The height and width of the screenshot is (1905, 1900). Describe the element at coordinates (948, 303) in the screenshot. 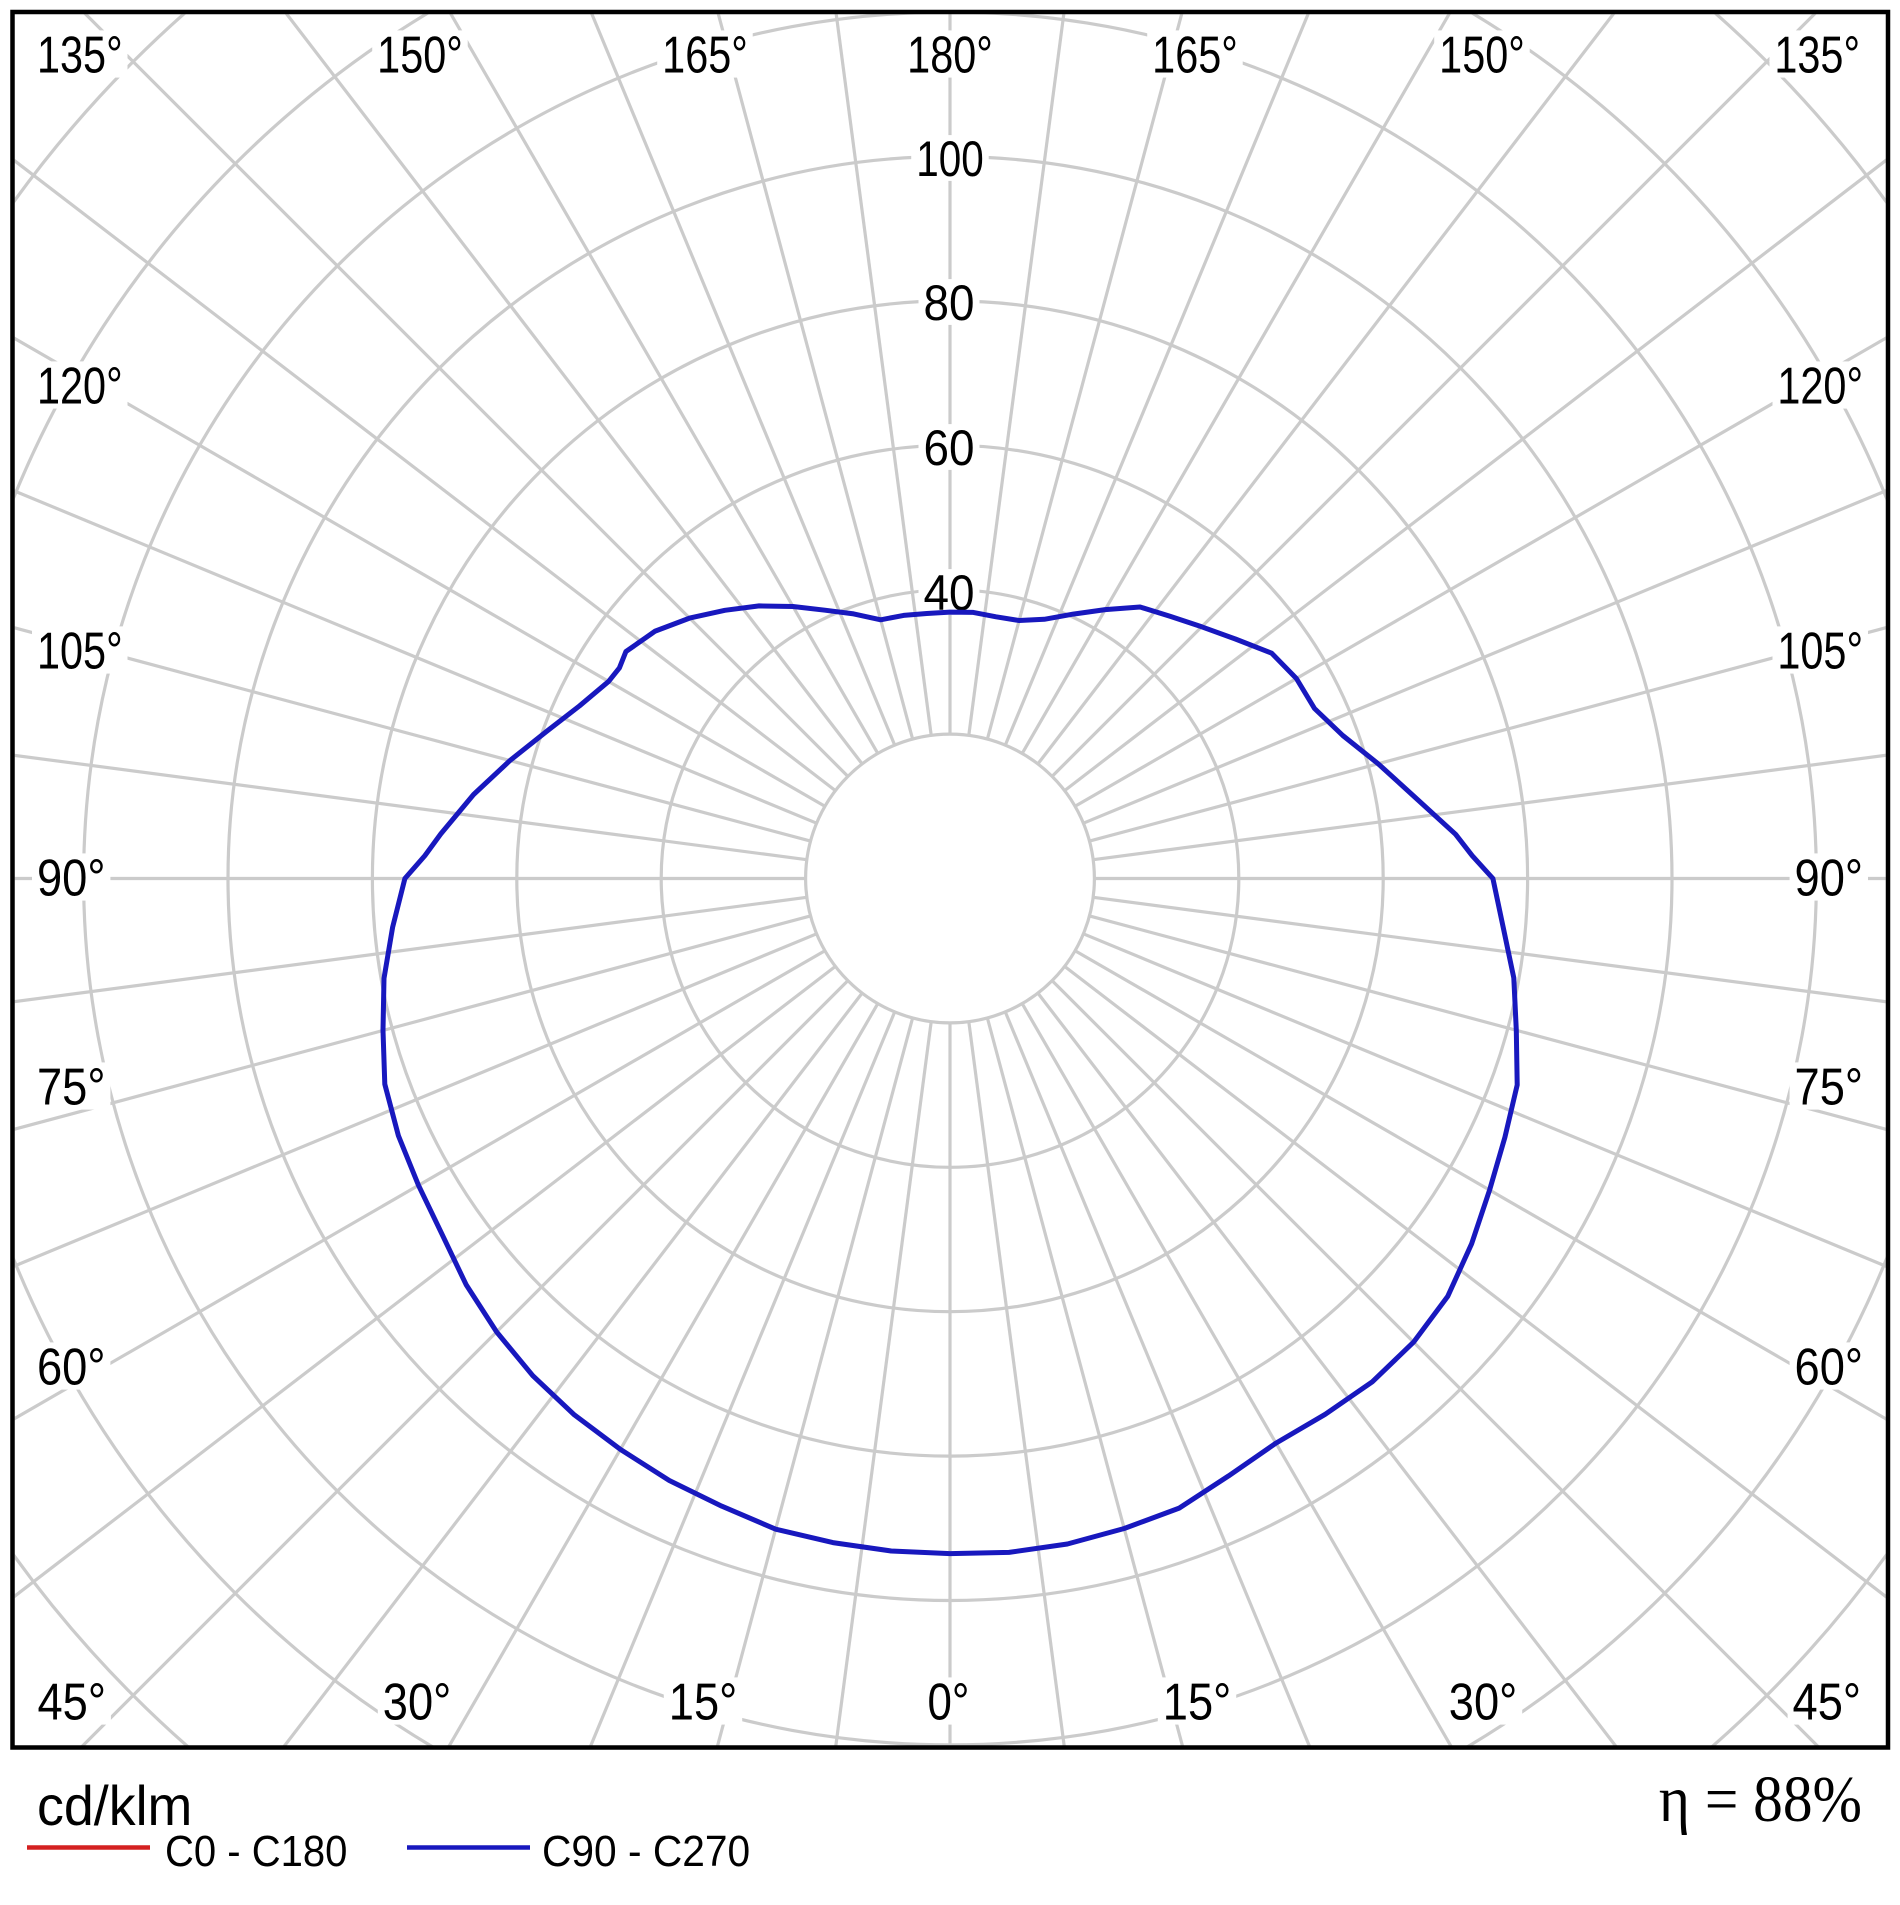

I see `svg-text: 80` at that location.